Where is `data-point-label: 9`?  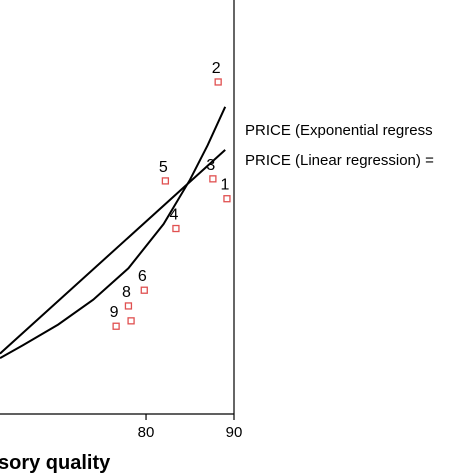 data-point-label: 9 is located at coordinates (114, 312).